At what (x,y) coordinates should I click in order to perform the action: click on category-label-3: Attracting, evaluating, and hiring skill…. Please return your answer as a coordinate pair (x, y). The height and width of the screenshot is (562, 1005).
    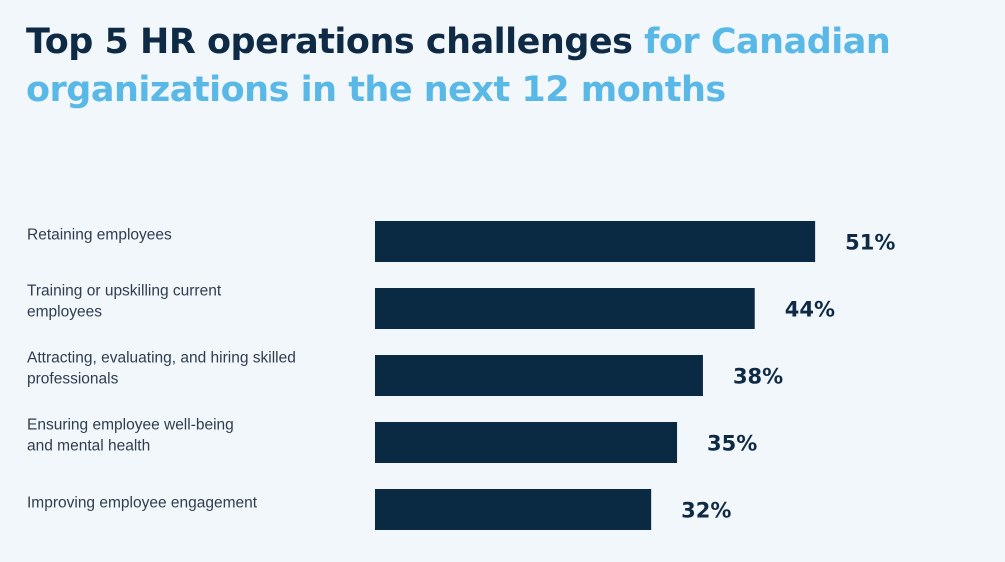
    Looking at the image, I should click on (161, 369).